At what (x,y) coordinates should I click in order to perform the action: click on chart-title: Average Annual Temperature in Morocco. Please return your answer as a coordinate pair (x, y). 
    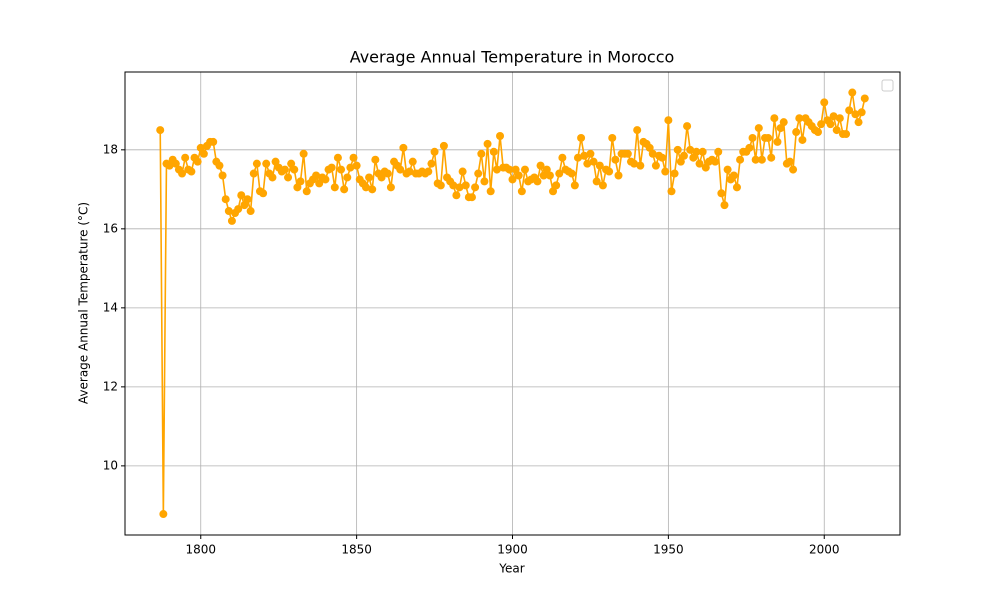
    Looking at the image, I should click on (512, 57).